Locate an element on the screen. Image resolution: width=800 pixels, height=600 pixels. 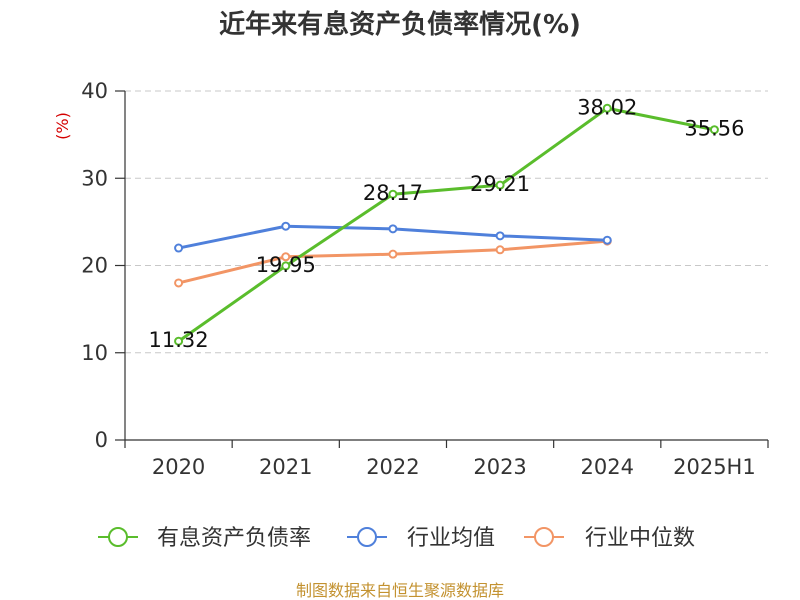
data-label: 28.17 is located at coordinates (393, 193).